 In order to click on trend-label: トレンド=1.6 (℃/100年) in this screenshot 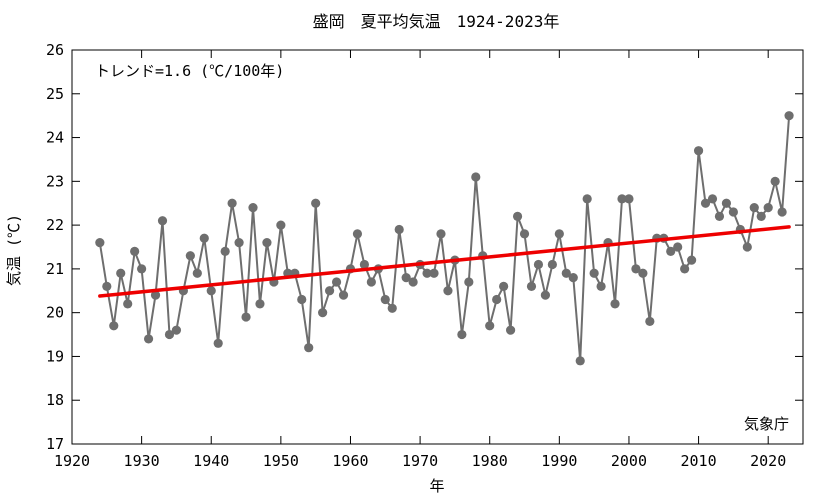, I will do `click(189, 71)`.